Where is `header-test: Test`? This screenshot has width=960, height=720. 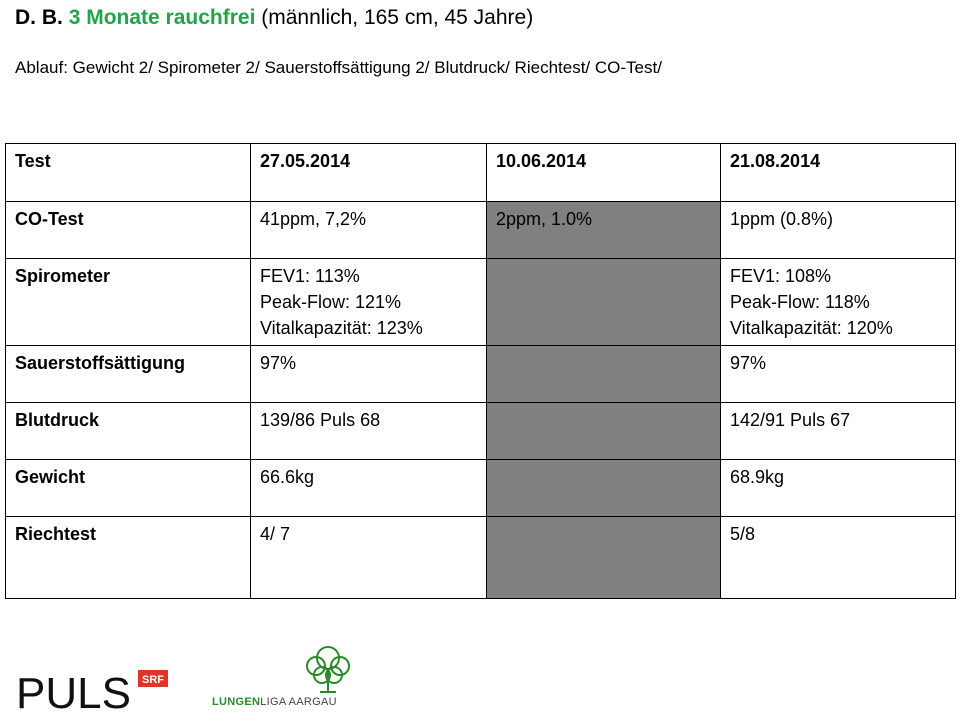 header-test: Test is located at coordinates (128, 172).